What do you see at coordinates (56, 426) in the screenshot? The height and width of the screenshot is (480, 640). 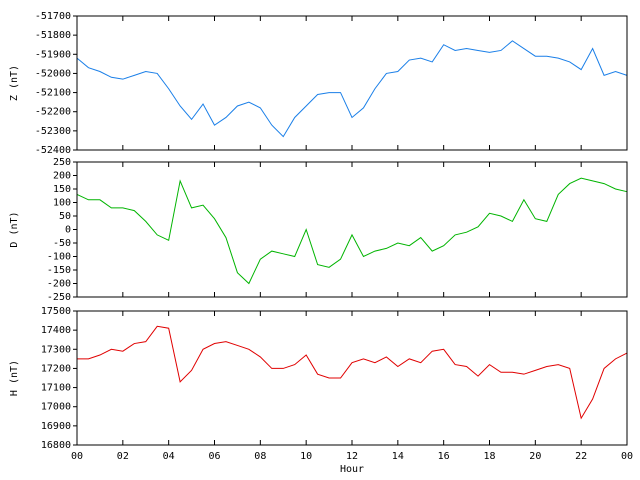 I see `y-tick-label: 16900` at bounding box center [56, 426].